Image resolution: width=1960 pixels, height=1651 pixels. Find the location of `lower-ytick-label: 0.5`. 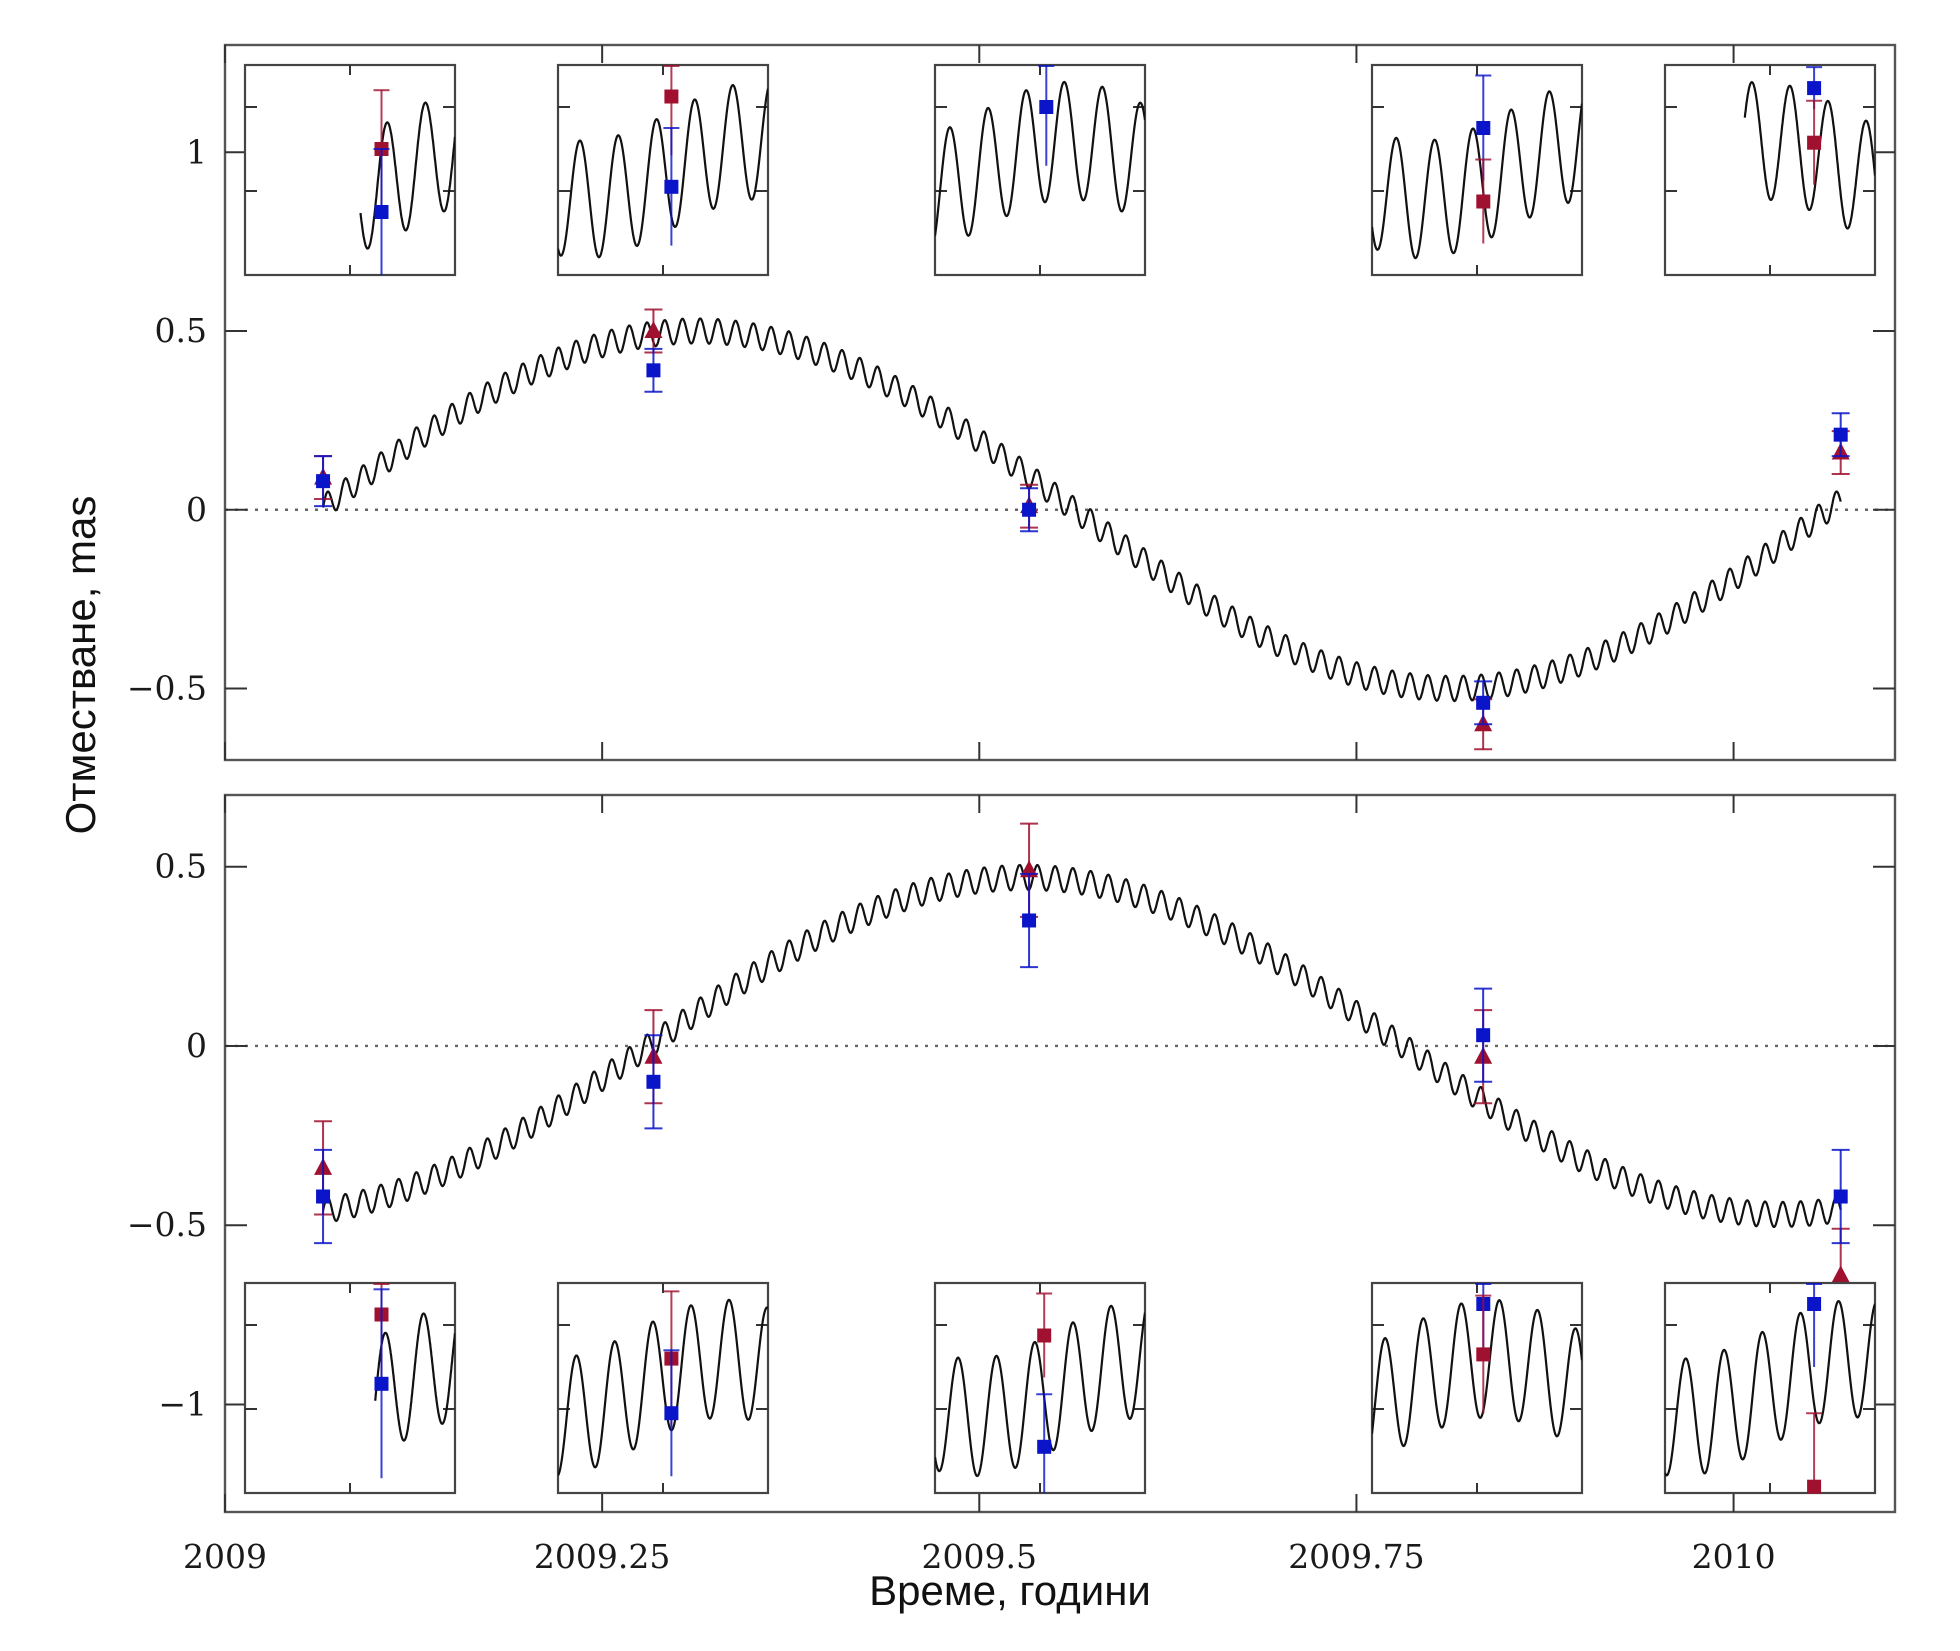

lower-ytick-label: 0.5 is located at coordinates (181, 866).